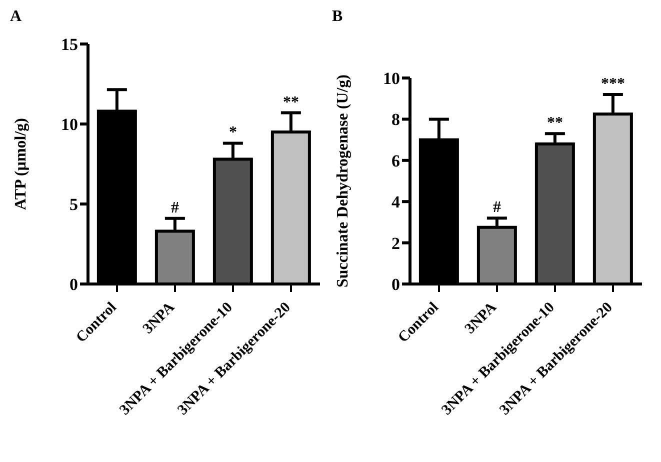 This screenshot has height=462, width=661. Describe the element at coordinates (396, 202) in the screenshot. I see `y-tick-label: 4` at that location.